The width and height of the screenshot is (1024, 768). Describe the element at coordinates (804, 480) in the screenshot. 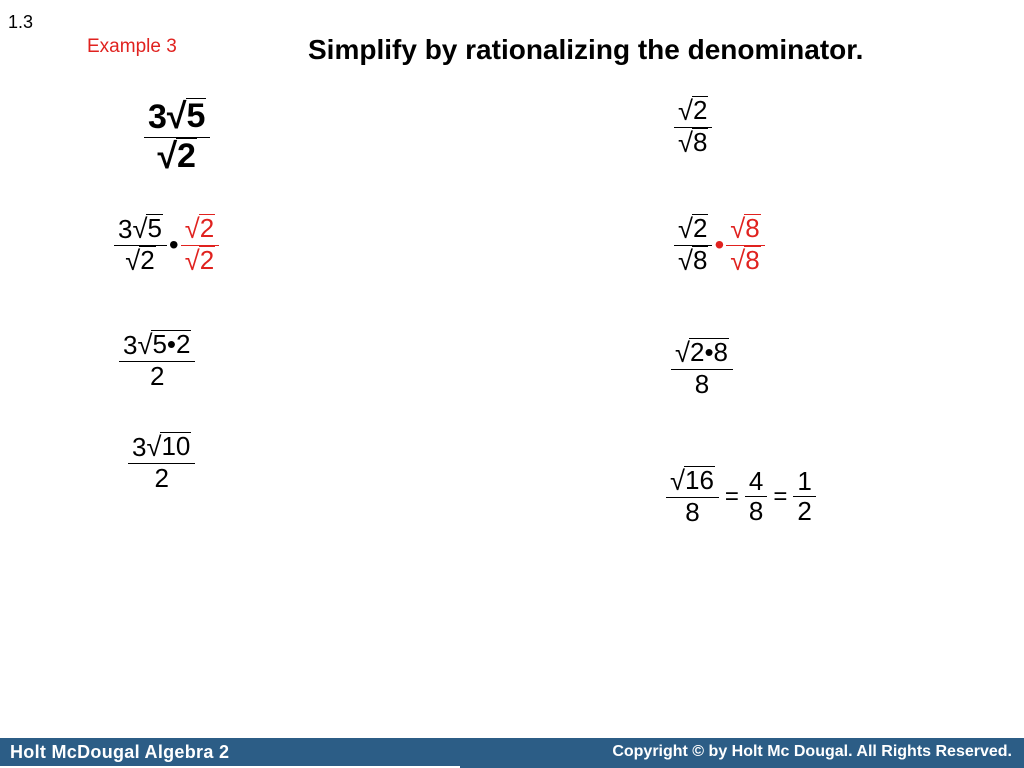

I see `numerator: 1` at that location.